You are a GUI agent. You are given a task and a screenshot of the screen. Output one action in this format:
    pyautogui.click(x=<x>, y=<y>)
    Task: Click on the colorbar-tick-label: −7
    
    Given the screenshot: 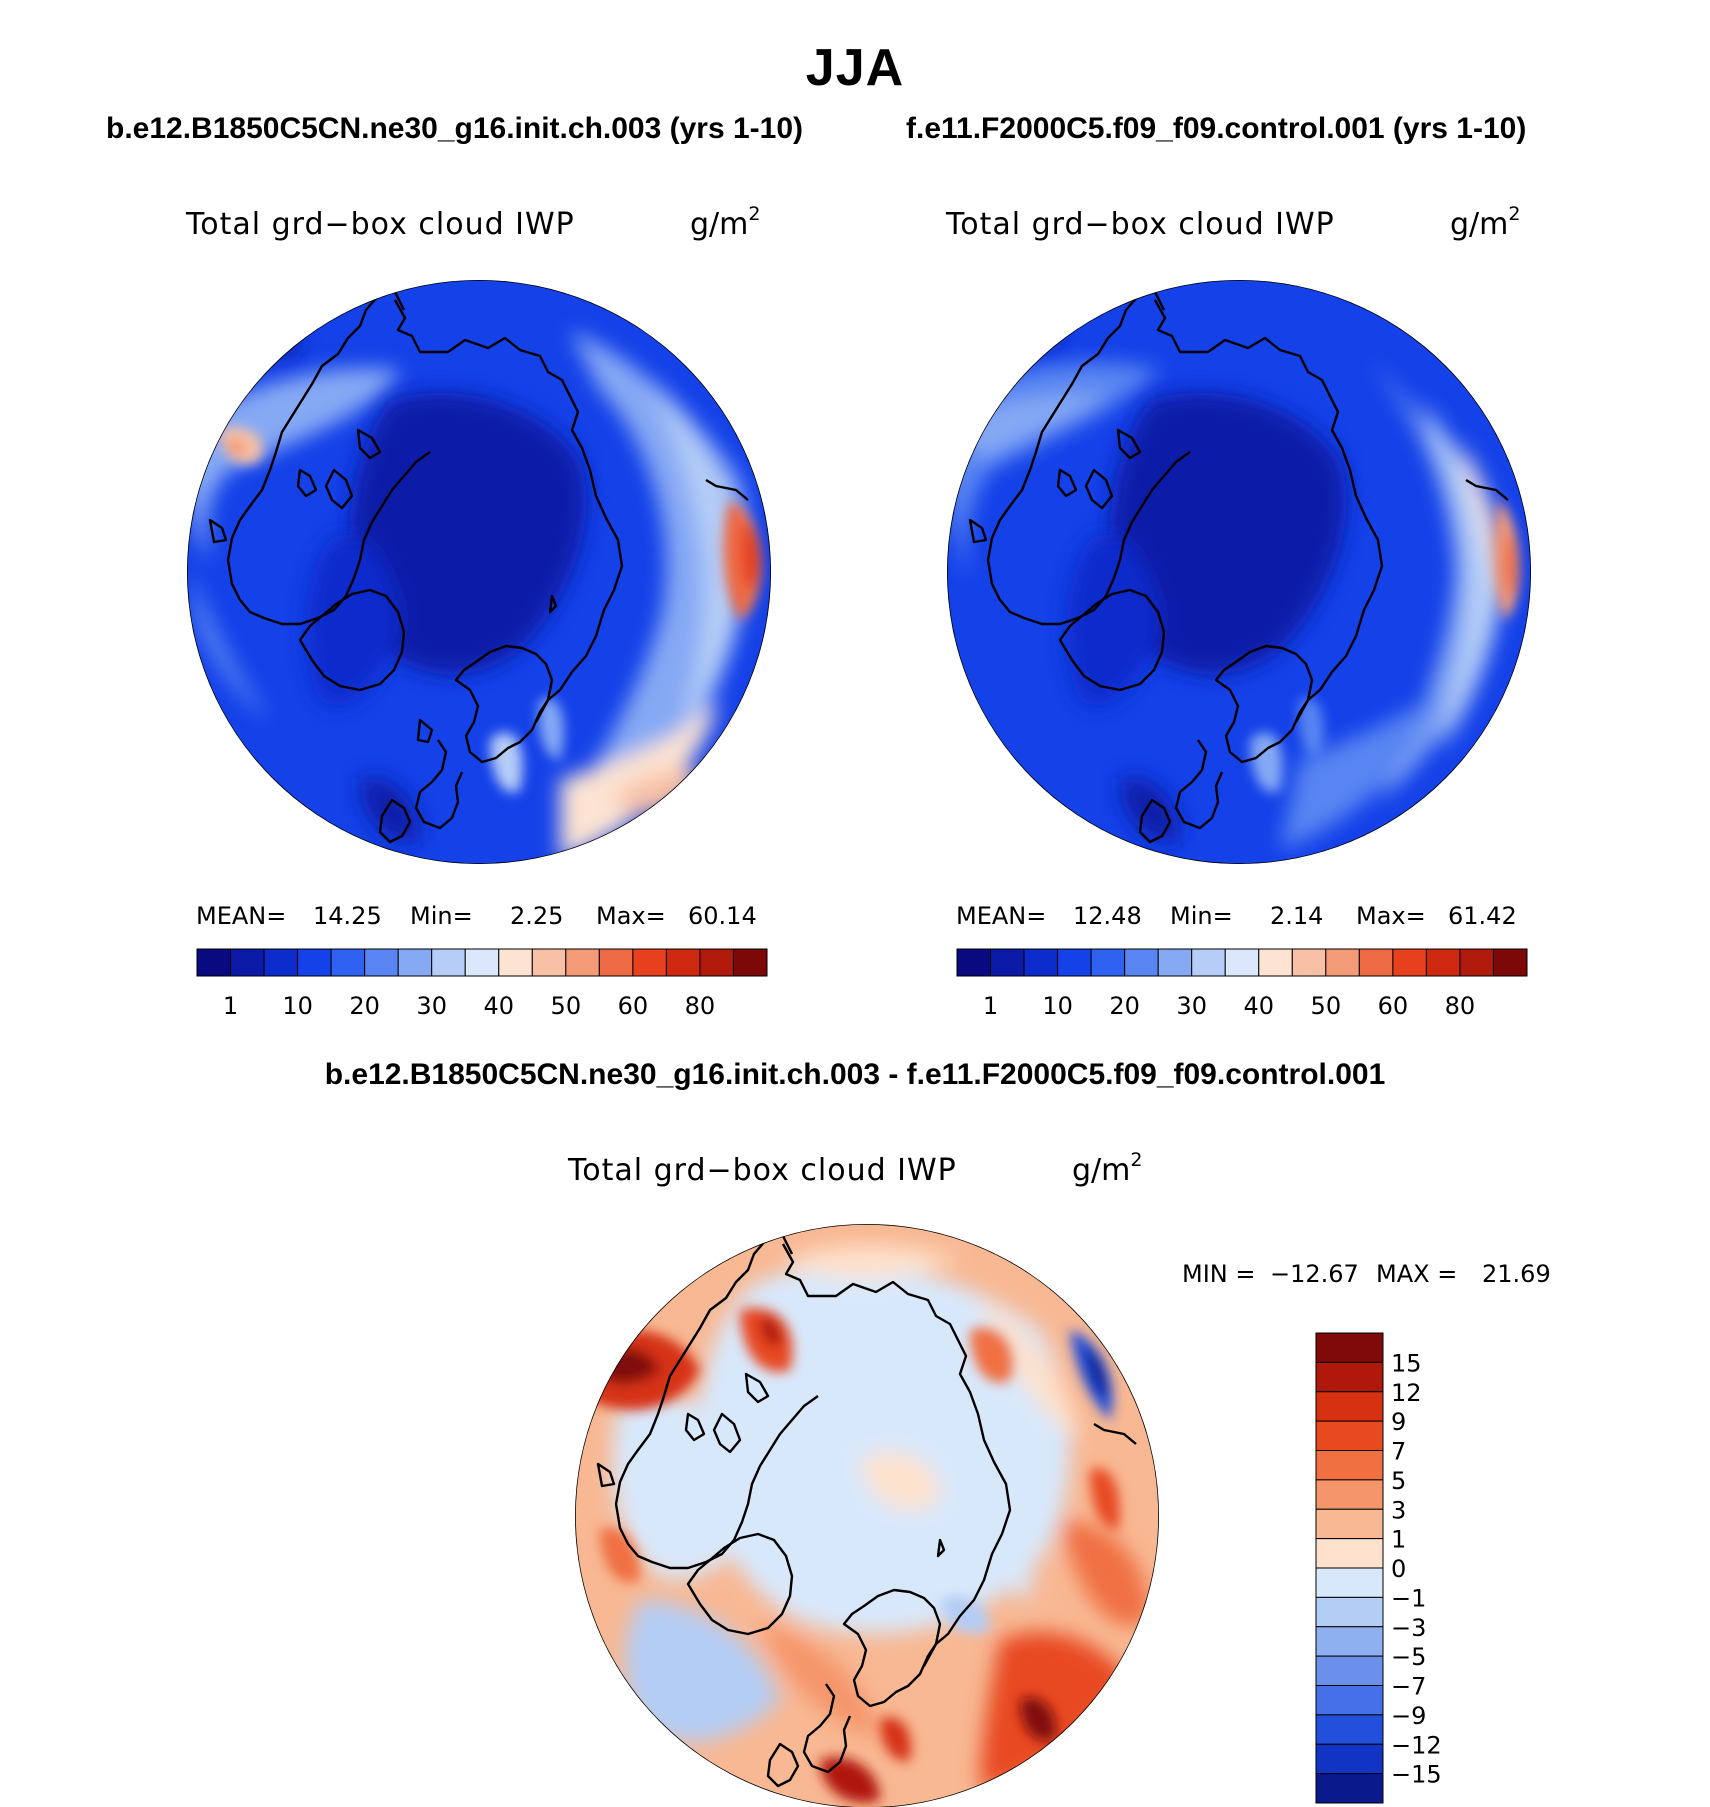 What is the action you would take?
    pyautogui.click(x=1408, y=1687)
    